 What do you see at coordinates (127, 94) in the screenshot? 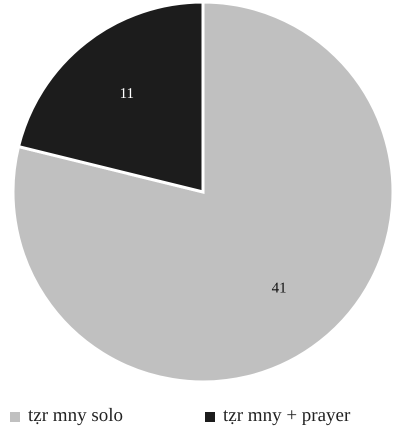
I see `data-label: 11` at bounding box center [127, 94].